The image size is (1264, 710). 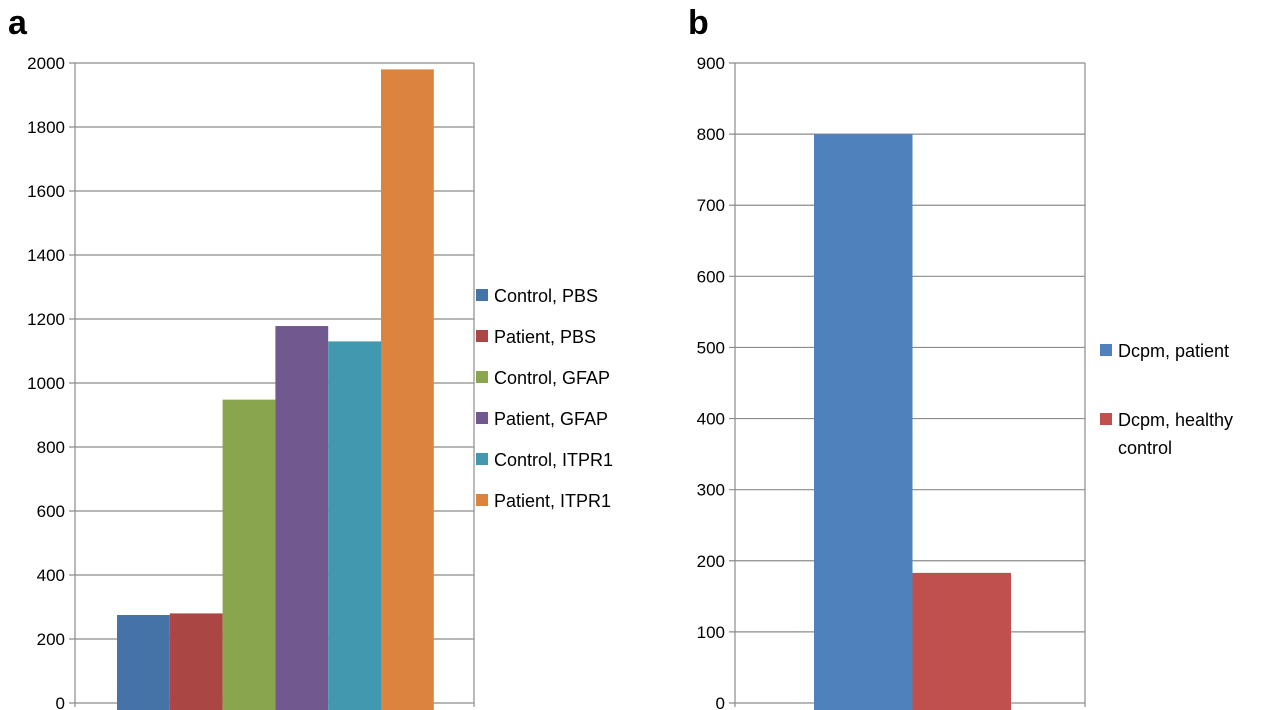 What do you see at coordinates (18, 23) in the screenshot?
I see `panel-a-label: a` at bounding box center [18, 23].